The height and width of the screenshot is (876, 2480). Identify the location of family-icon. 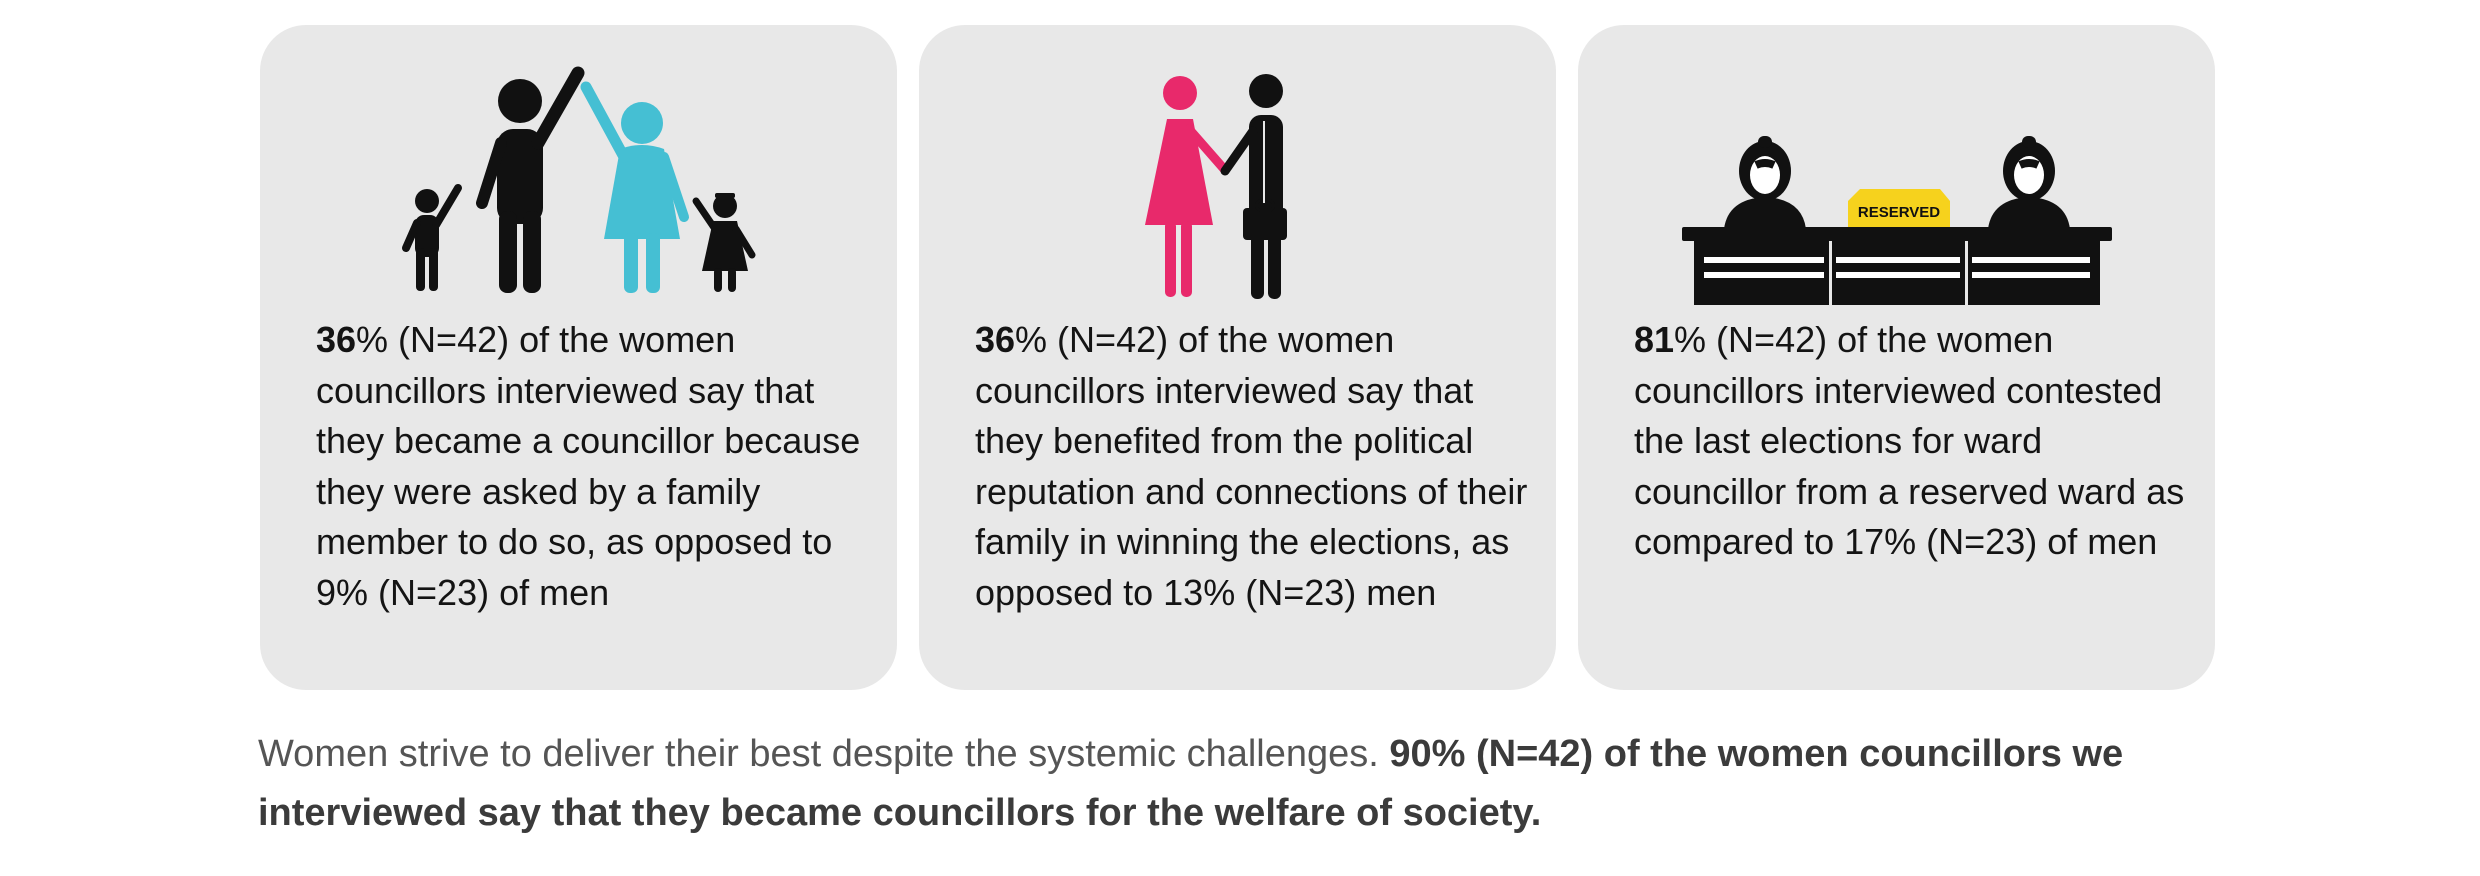
(579, 179).